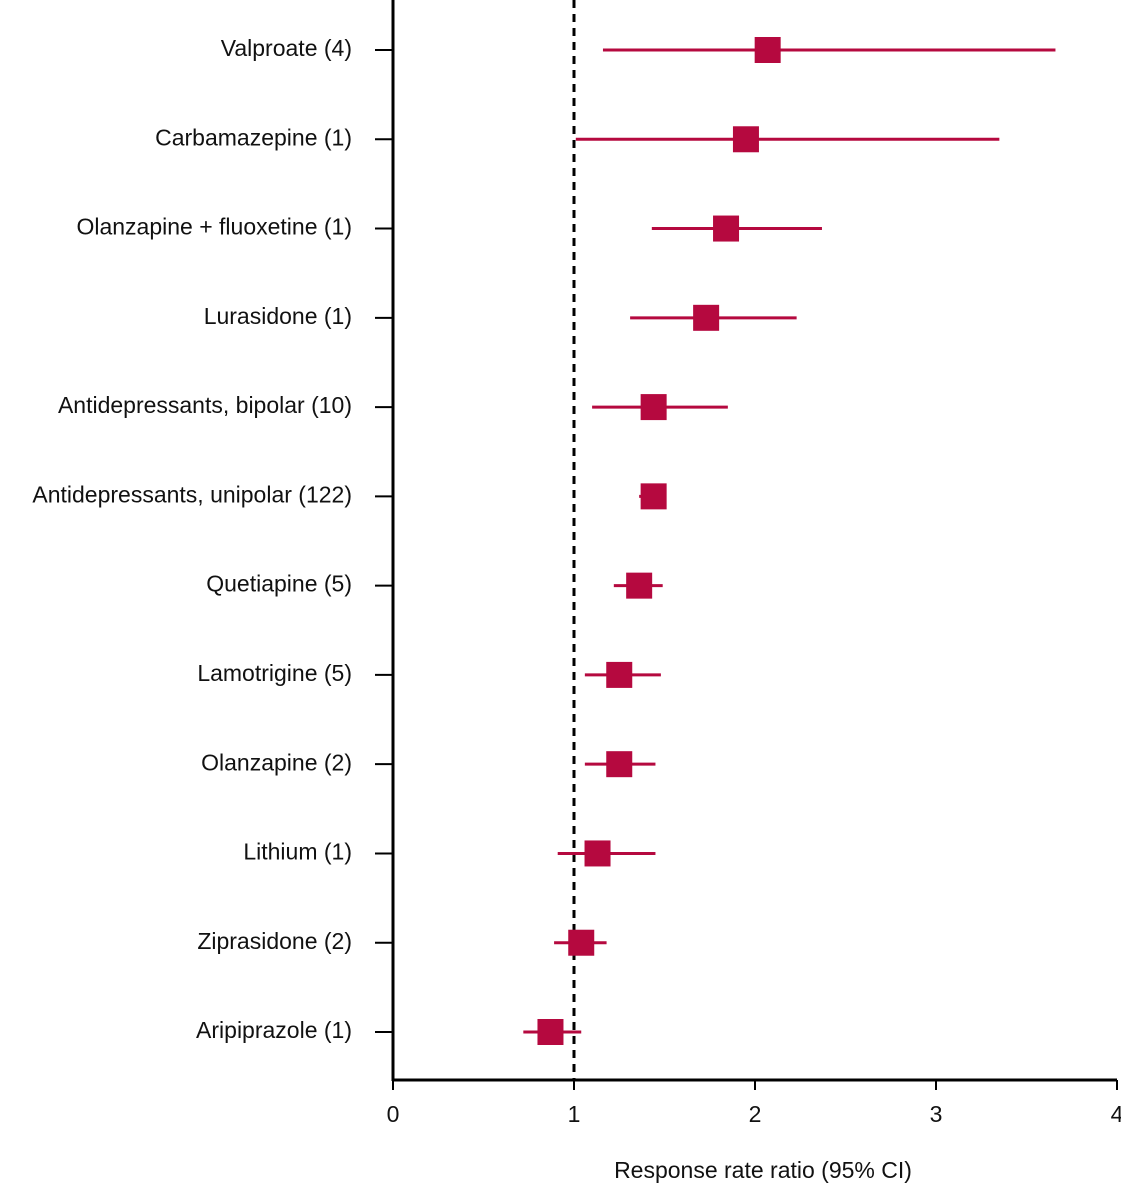 The image size is (1121, 1190). Describe the element at coordinates (286, 48) in the screenshot. I see `category-label: Valproate (4)` at that location.